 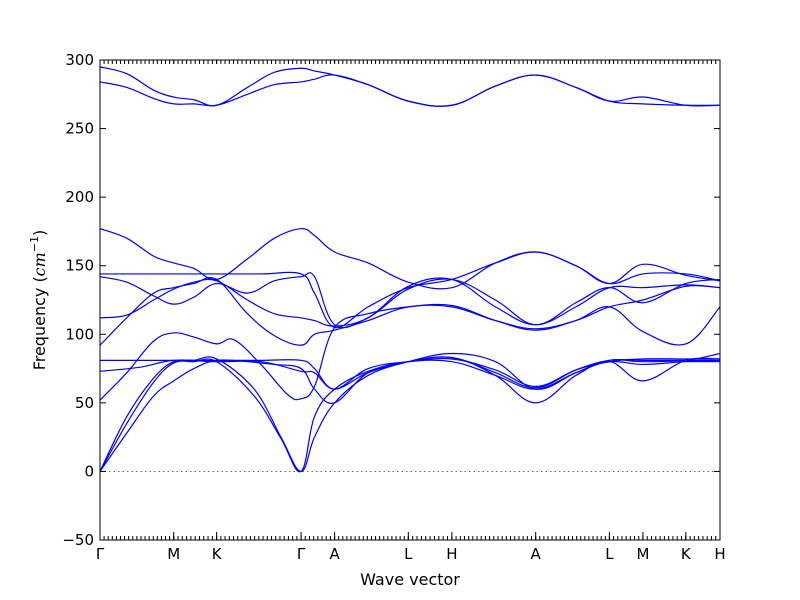 I want to click on y-tick-label: 150, so click(x=79, y=266).